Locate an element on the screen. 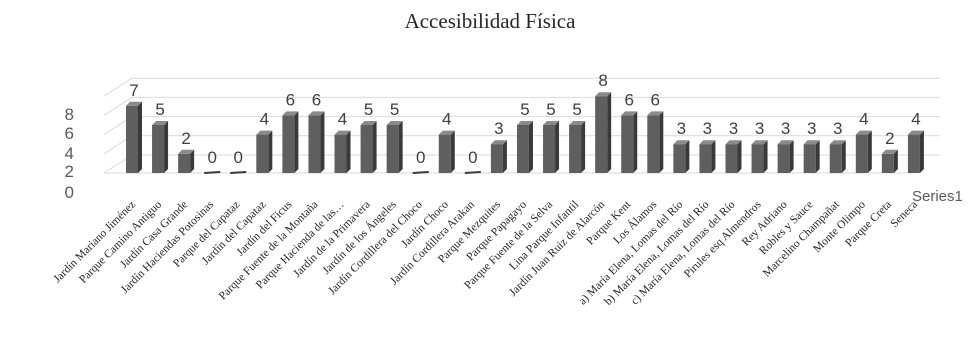 This screenshot has width=979, height=339. series-label: Series1 is located at coordinates (937, 196).